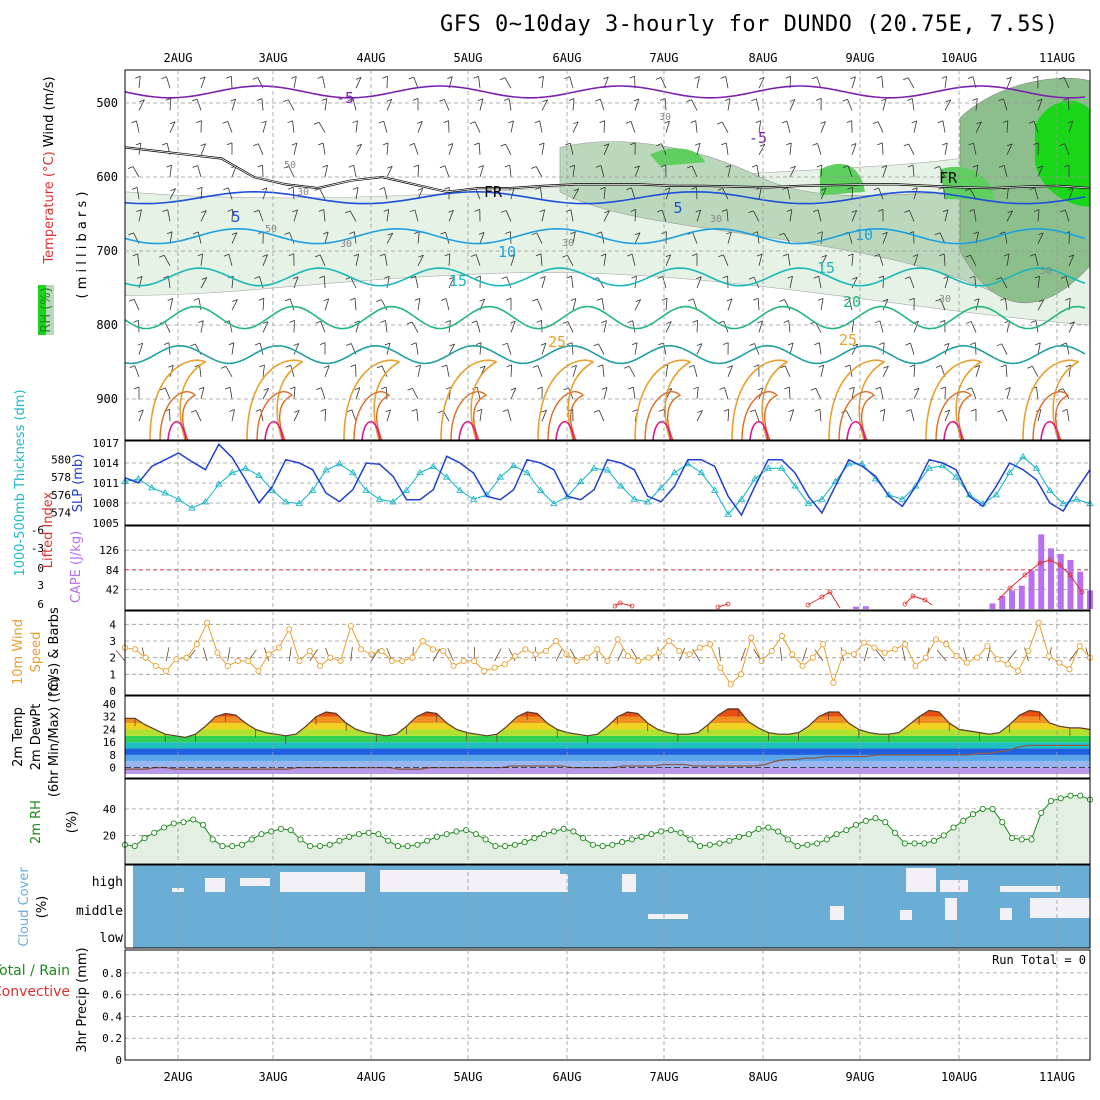 Image resolution: width=1100 pixels, height=1100 pixels. I want to click on li-marker, so click(1050, 560).